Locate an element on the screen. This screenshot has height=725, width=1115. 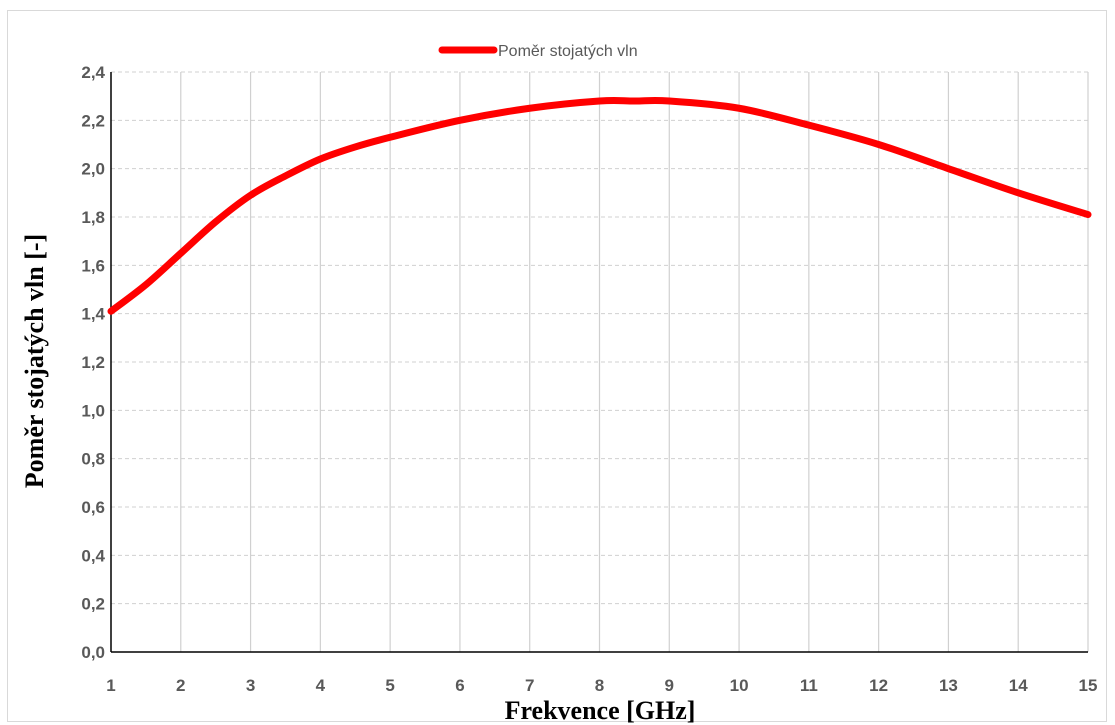
legend: Poměr stojatých vln is located at coordinates (538, 51).